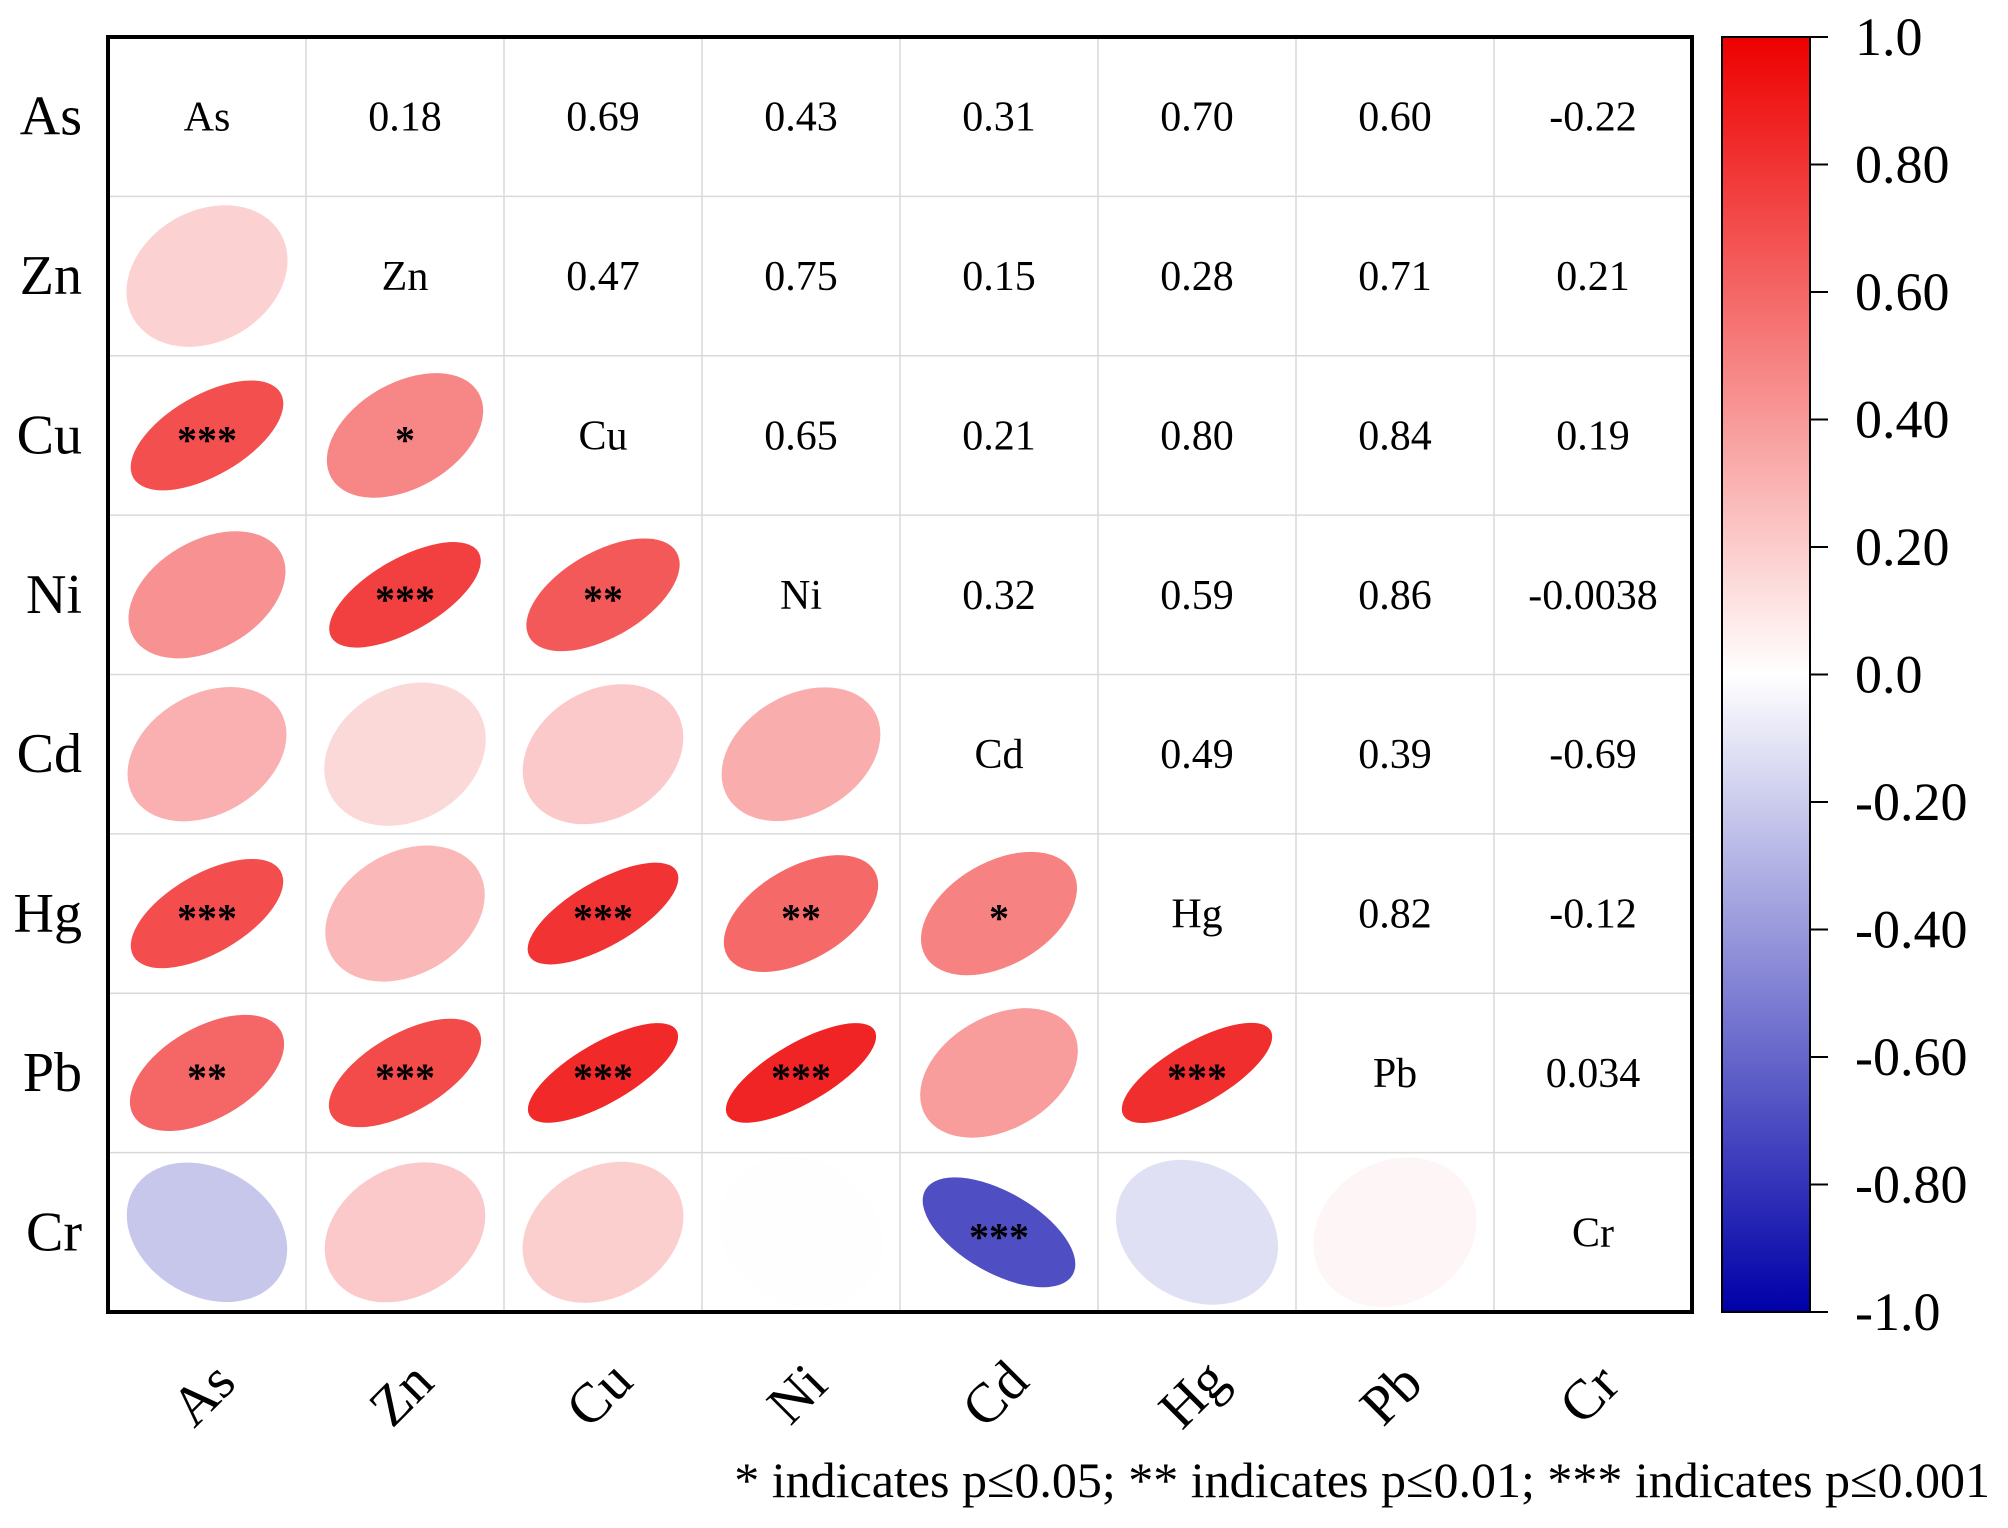  I want to click on row-label: Ni, so click(54, 595).